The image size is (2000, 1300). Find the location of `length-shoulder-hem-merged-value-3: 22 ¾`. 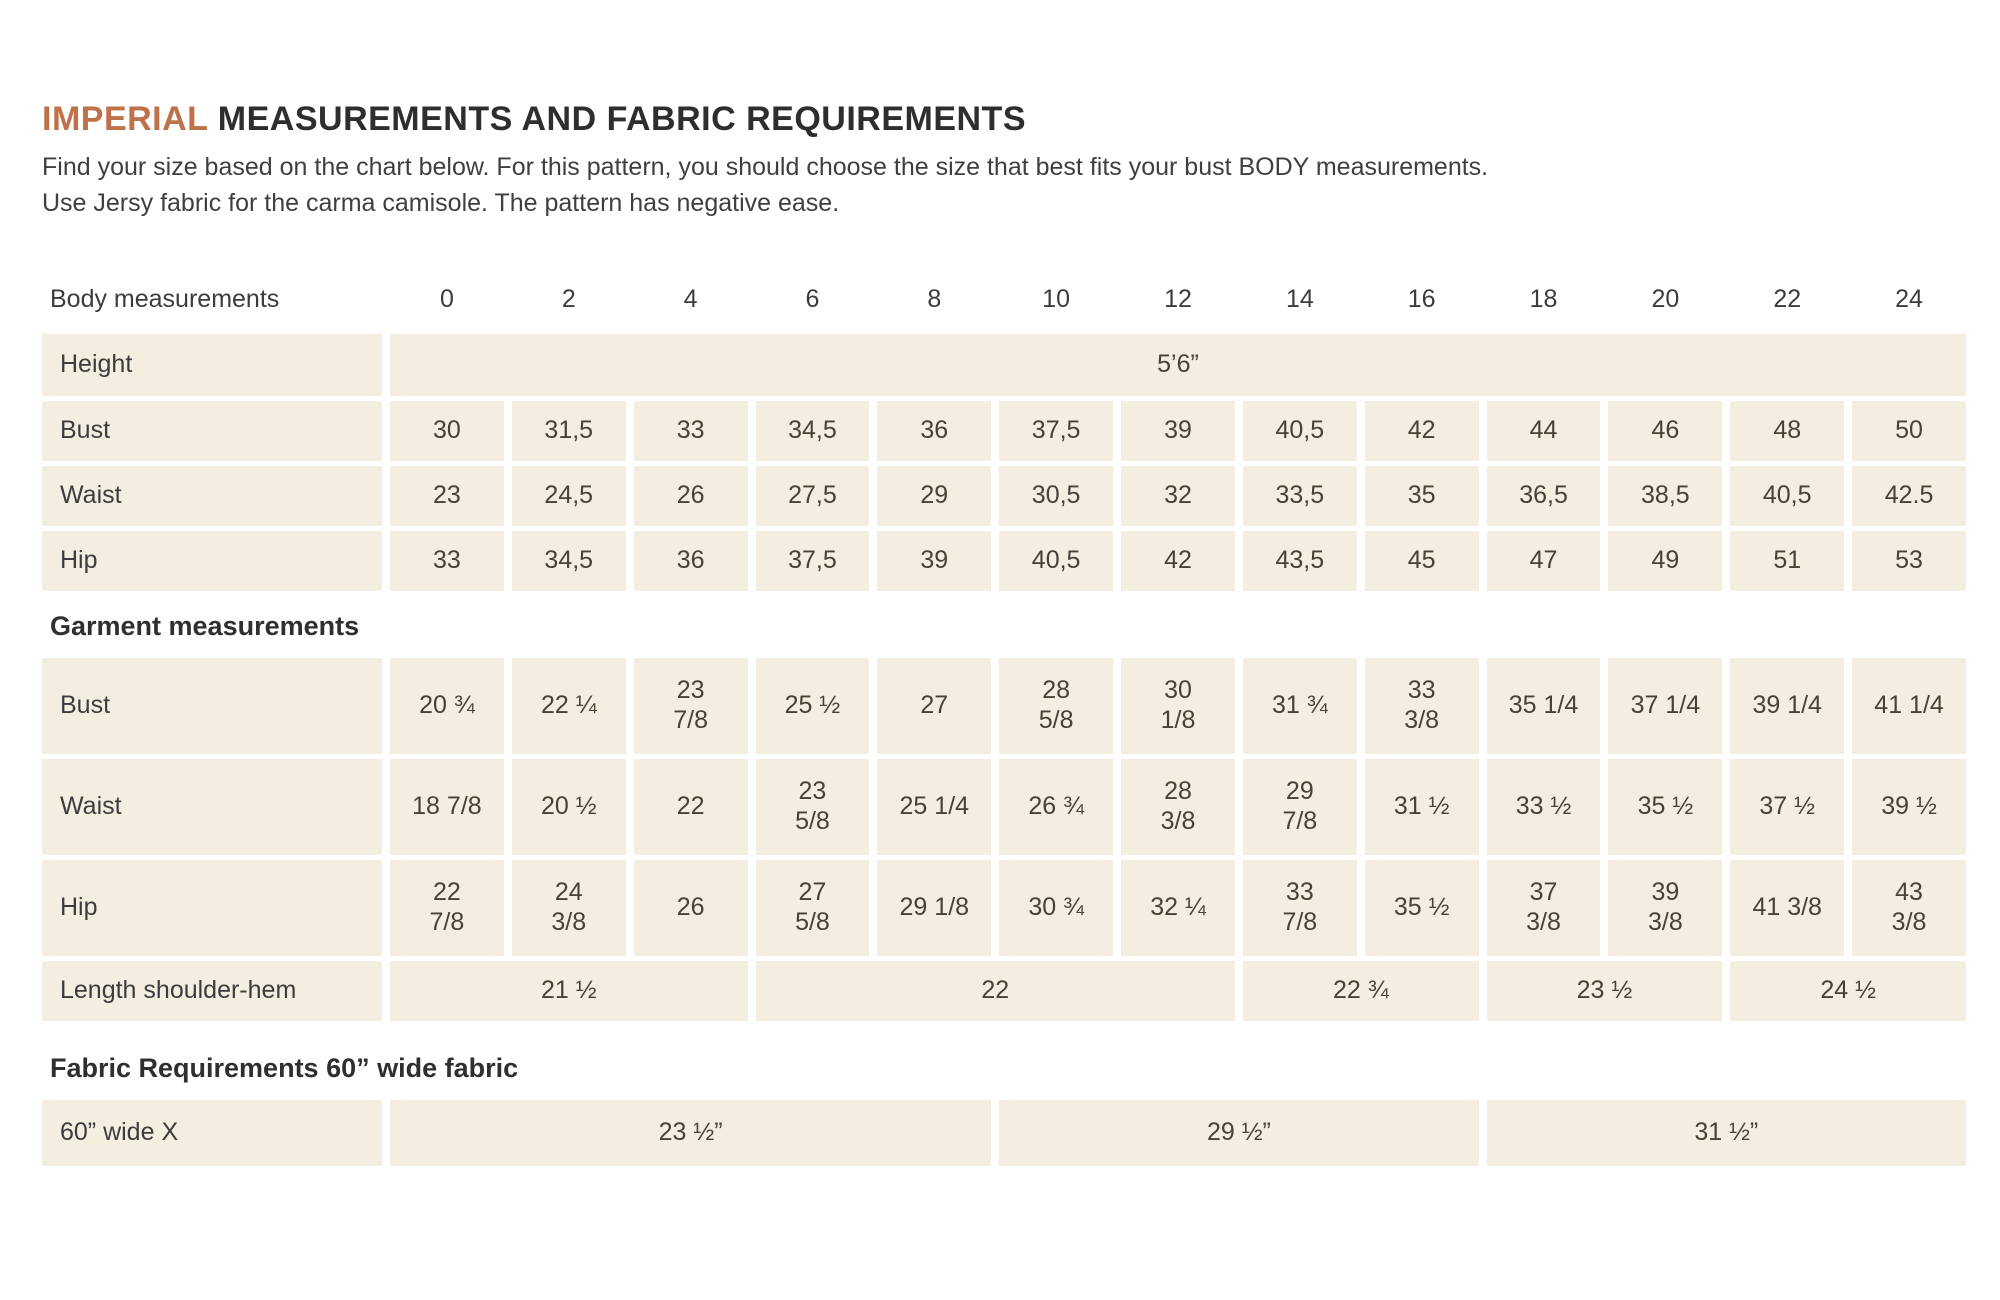

length-shoulder-hem-merged-value-3: 22 ¾ is located at coordinates (1360, 990).